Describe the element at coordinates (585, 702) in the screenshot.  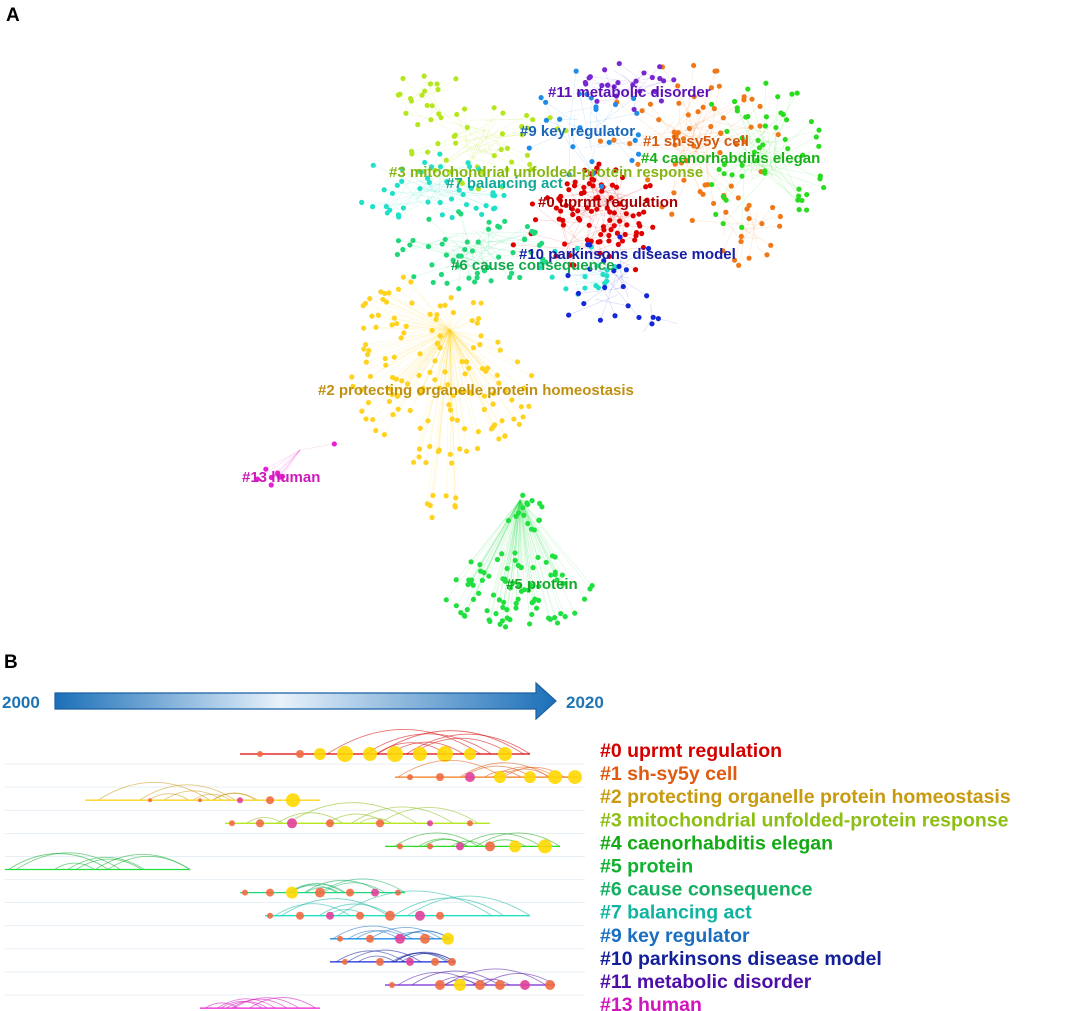
I see `timeline-end-year: 2020` at that location.